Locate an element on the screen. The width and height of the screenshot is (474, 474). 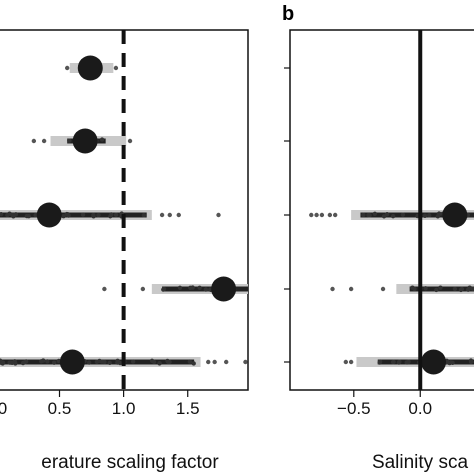
x-axis-label: erature scaling factor is located at coordinates (130, 462).